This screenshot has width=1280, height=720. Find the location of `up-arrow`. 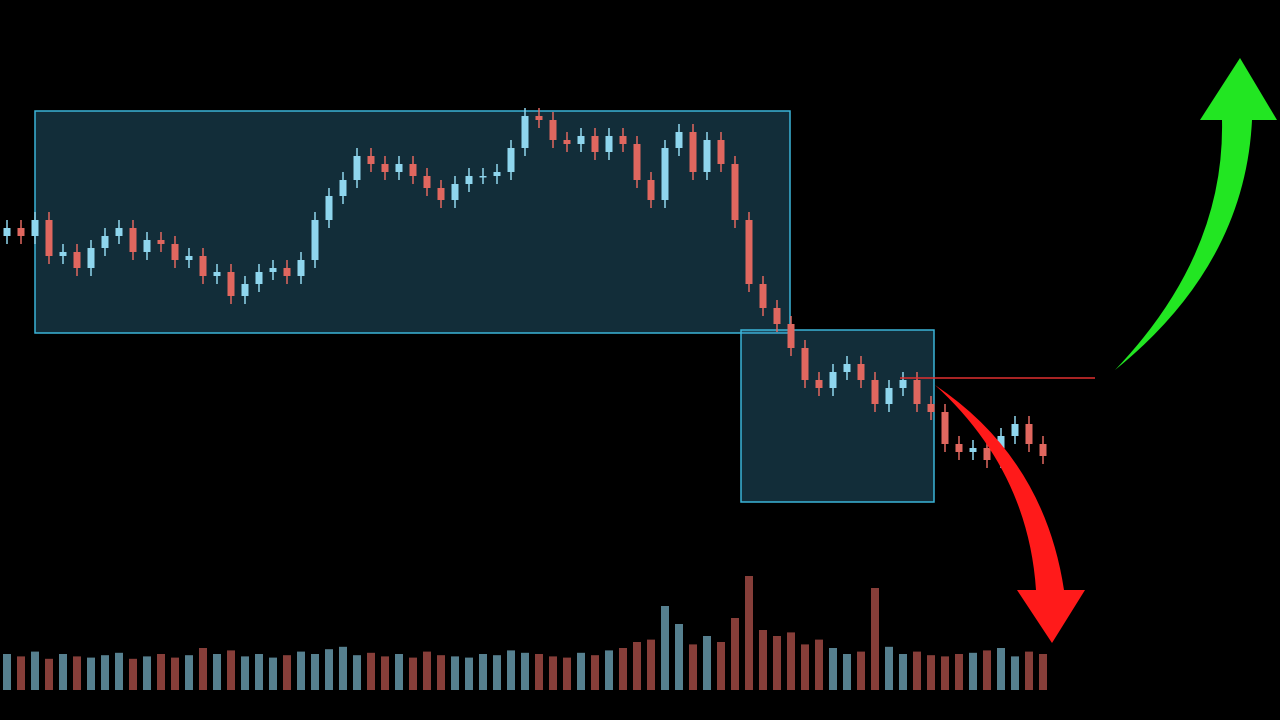

up-arrow is located at coordinates (1196, 214).